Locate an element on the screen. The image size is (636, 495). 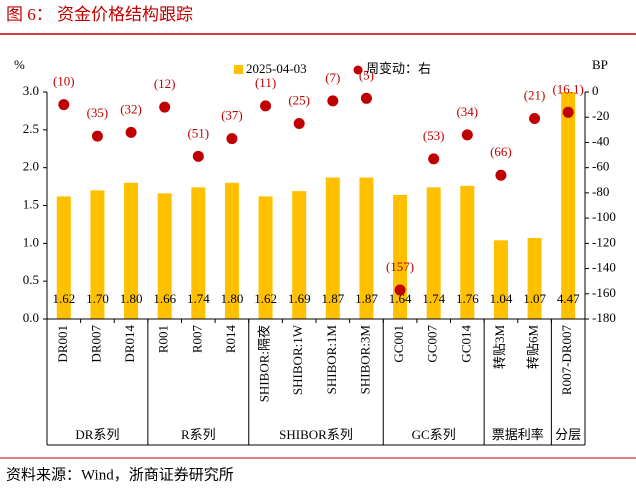
x-tick-label: DR014 is located at coordinates (129, 344).